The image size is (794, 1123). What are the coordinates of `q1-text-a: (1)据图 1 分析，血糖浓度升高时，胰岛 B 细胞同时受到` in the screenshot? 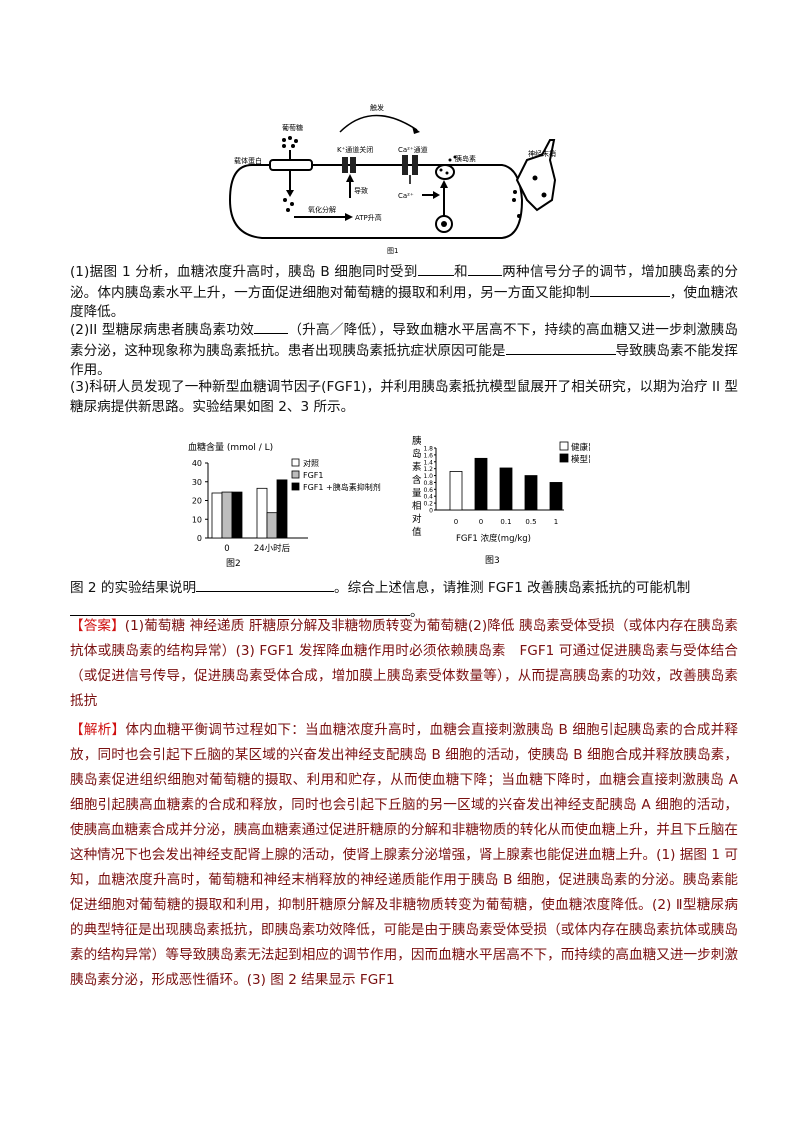 It's located at (244, 272).